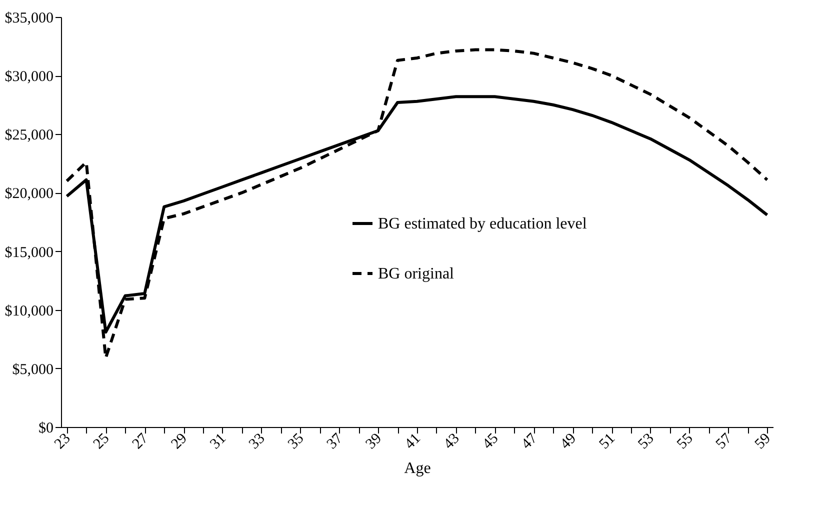 The width and height of the screenshot is (819, 515). Describe the element at coordinates (685, 441) in the screenshot. I see `x-tick-label: 55` at that location.